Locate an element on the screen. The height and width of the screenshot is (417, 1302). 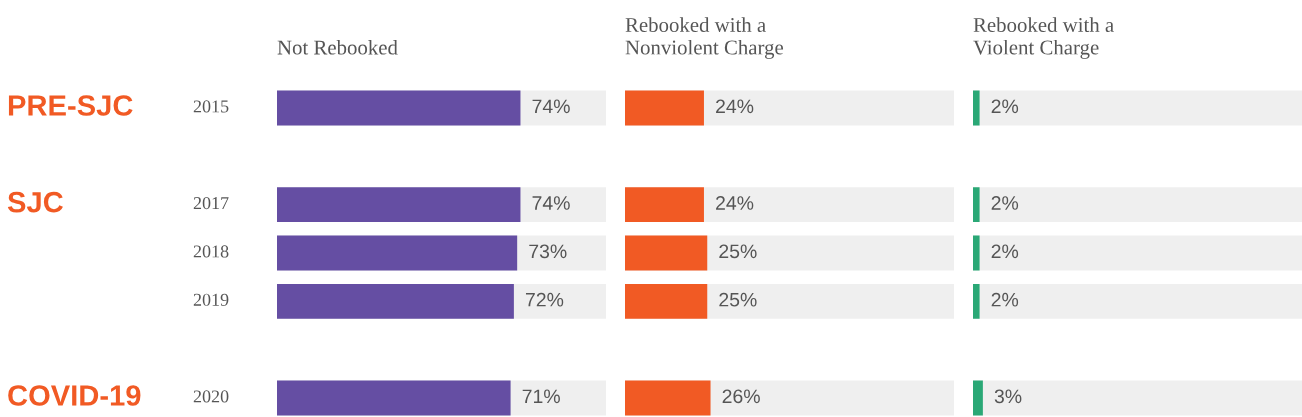
category-label: 2017 is located at coordinates (211, 203).